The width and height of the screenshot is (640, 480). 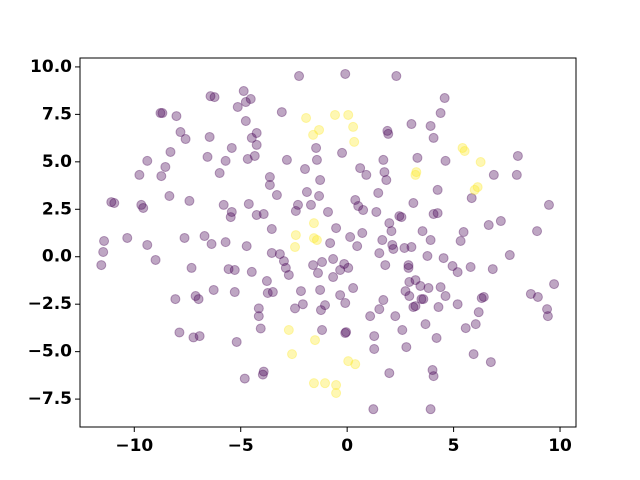 What do you see at coordinates (50, 399) in the screenshot?
I see `y-tick-label: −7.5` at bounding box center [50, 399].